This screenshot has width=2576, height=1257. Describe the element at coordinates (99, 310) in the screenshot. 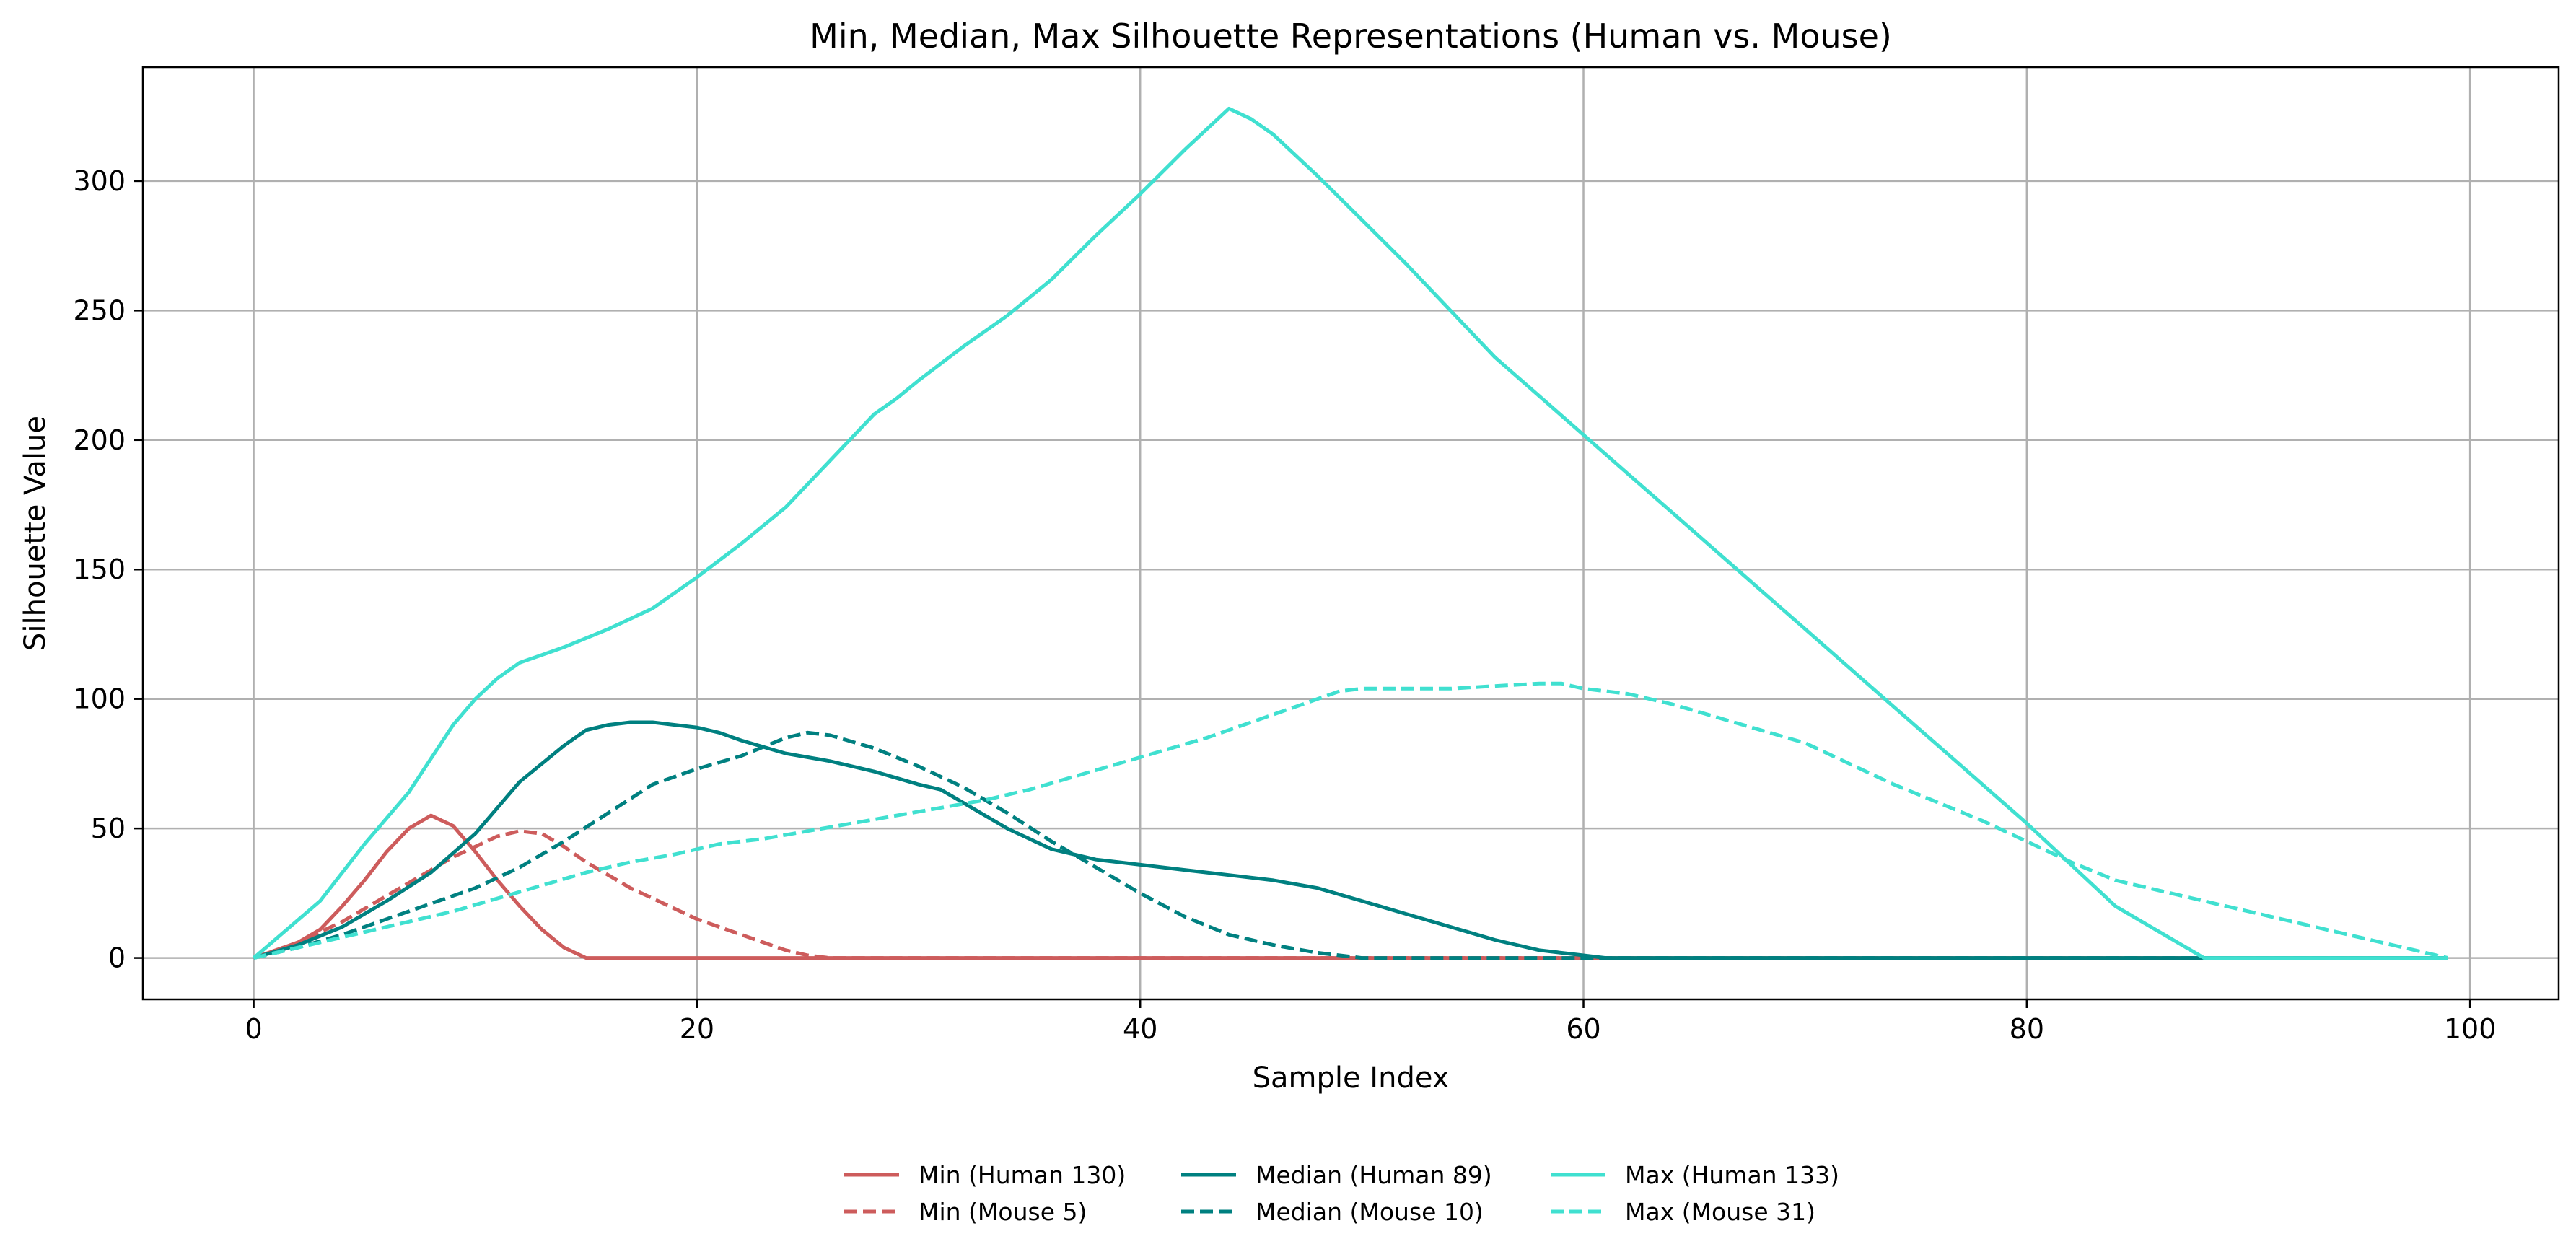

I see `y-tick-label-5: 250` at that location.